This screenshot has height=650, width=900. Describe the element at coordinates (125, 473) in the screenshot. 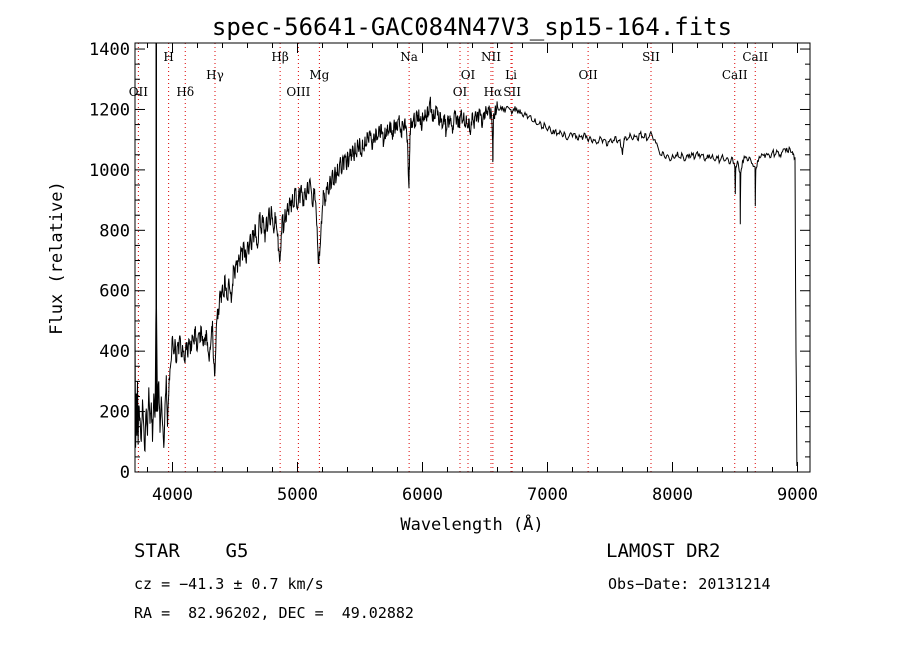

I see `y-tick-label: 0` at that location.